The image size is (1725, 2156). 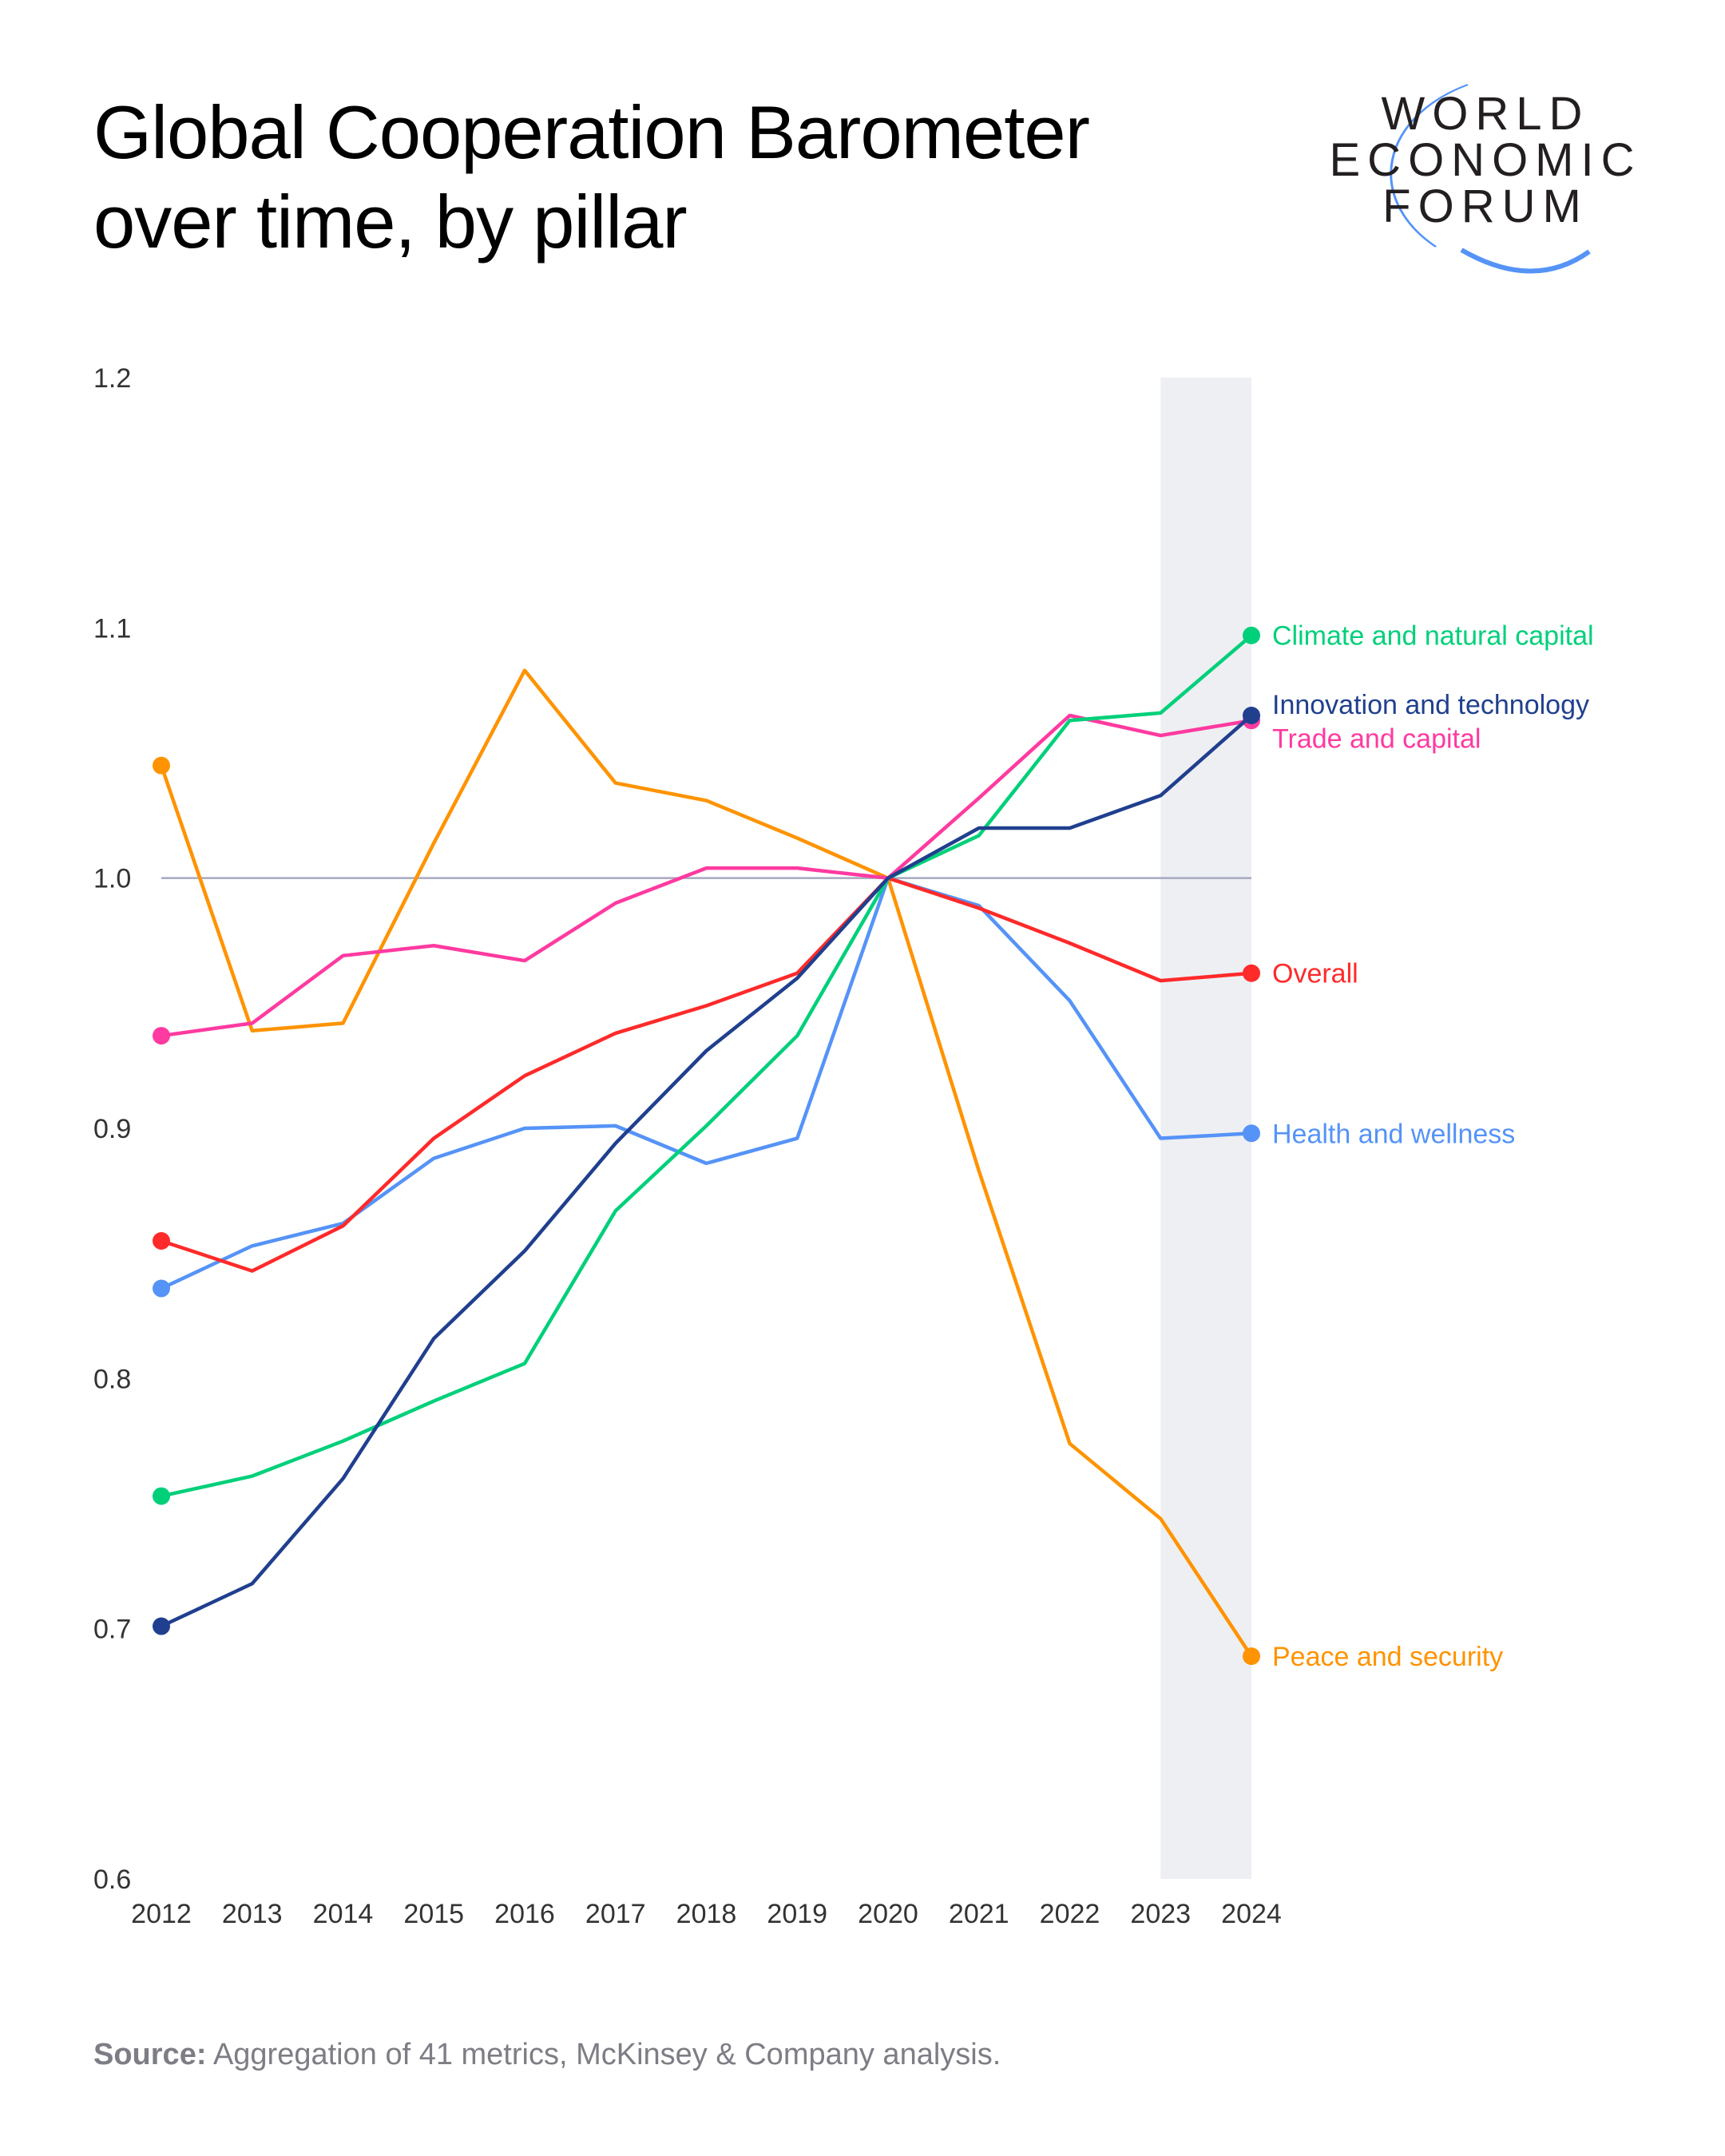 What do you see at coordinates (1252, 1133) in the screenshot?
I see `end-point-health-and-wellness` at bounding box center [1252, 1133].